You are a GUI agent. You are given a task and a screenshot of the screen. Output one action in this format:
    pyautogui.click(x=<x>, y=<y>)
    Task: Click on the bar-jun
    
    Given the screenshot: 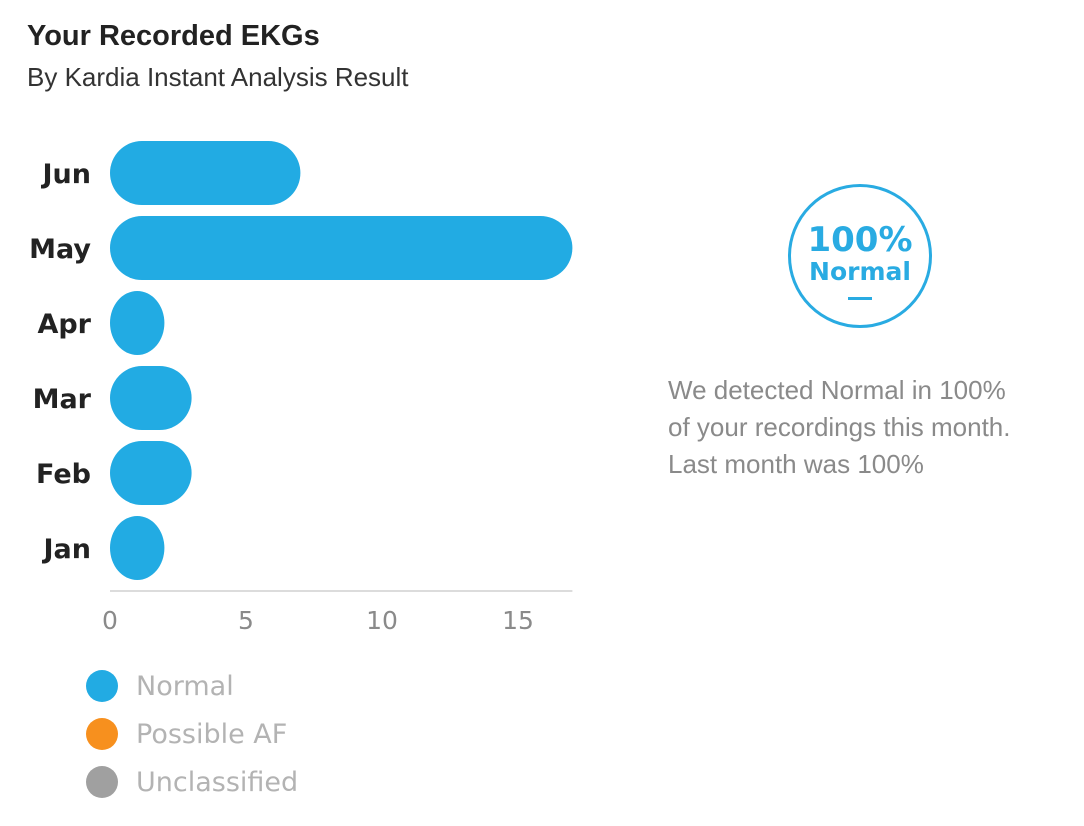 What is the action you would take?
    pyautogui.click(x=205, y=173)
    